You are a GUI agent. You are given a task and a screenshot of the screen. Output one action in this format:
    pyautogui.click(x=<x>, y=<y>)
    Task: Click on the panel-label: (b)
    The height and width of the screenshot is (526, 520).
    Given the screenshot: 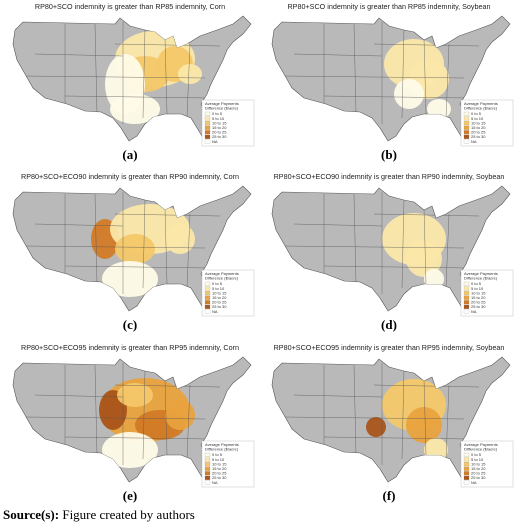 What is the action you would take?
    pyautogui.click(x=389, y=154)
    